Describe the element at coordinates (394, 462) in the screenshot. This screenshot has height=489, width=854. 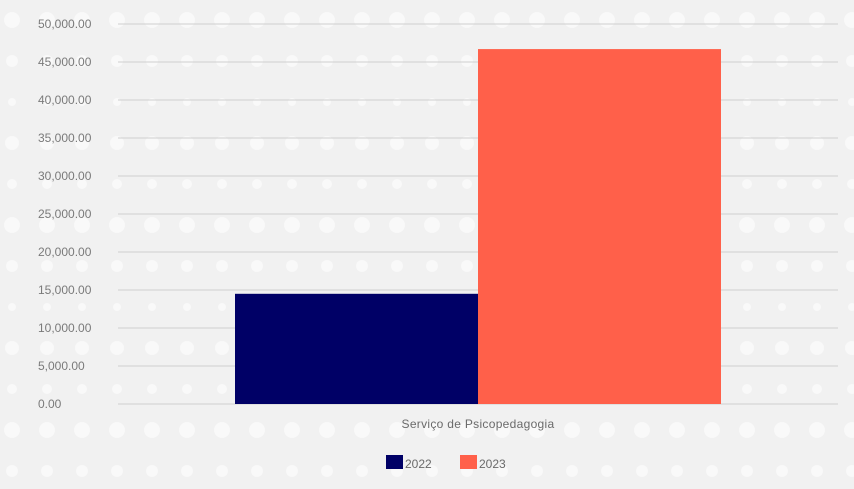
I see `legend-swatch-2022` at that location.